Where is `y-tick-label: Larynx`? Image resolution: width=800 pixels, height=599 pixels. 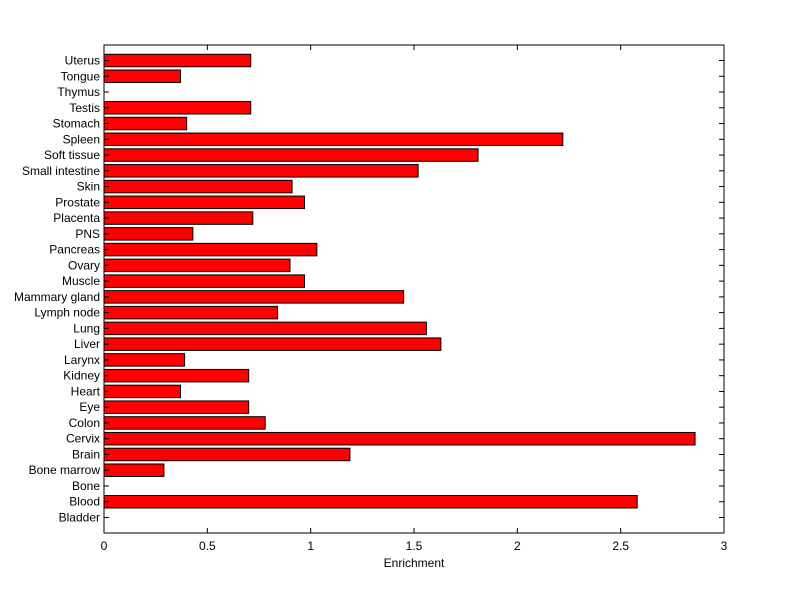
y-tick-label: Larynx is located at coordinates (82, 360).